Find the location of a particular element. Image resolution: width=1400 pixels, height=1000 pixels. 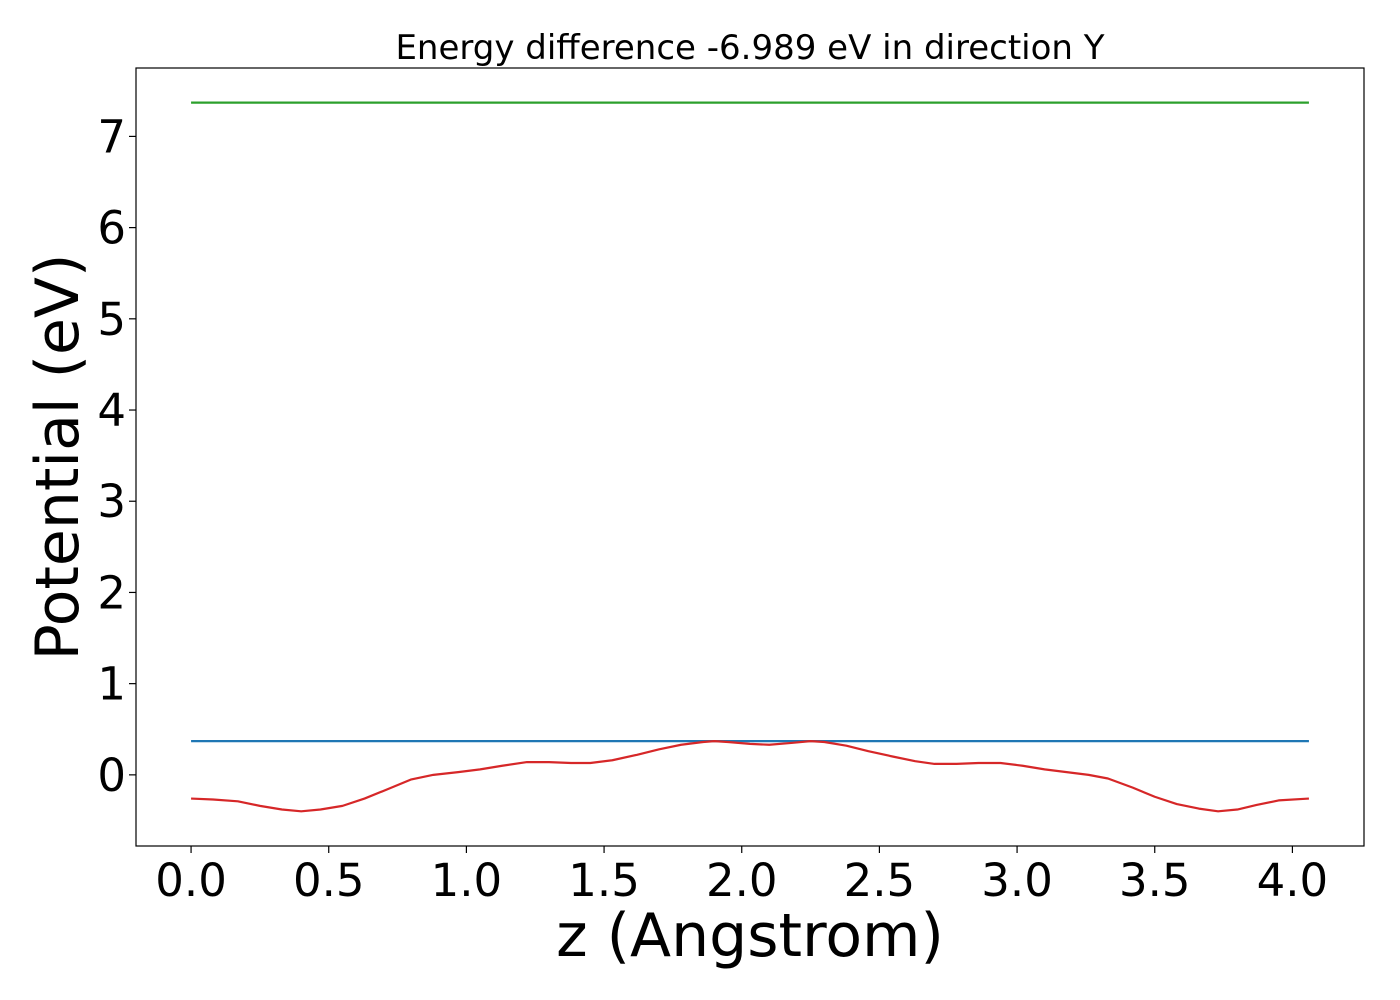

y-tick-label: 4 is located at coordinates (111, 410).